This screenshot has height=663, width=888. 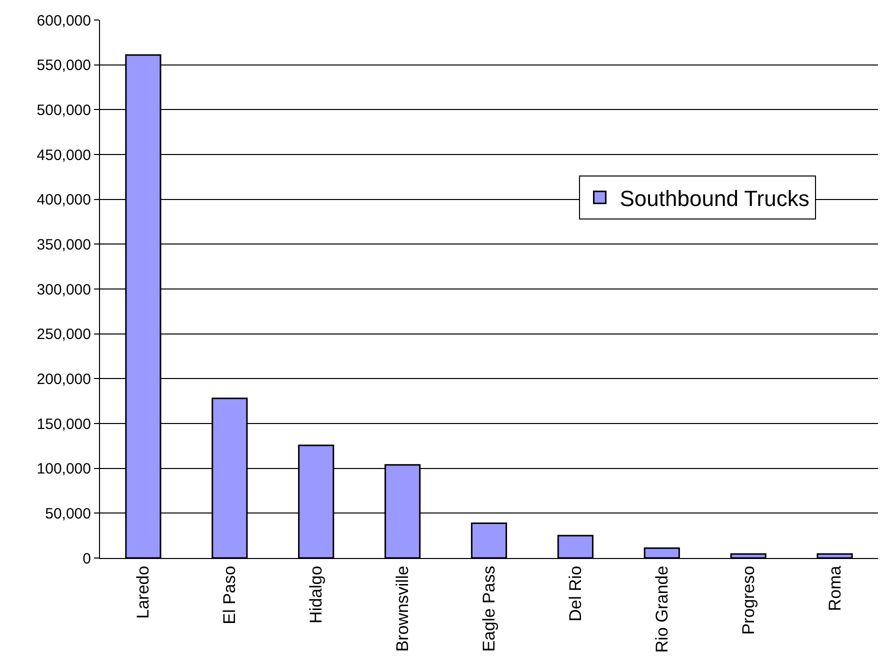 I want to click on x-tick-label: Hidalgo, so click(x=316, y=595).